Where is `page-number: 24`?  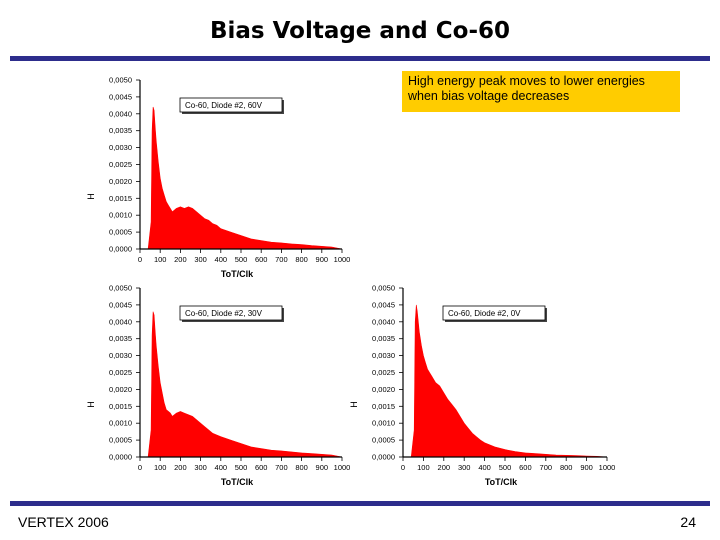 page-number: 24 is located at coordinates (688, 522).